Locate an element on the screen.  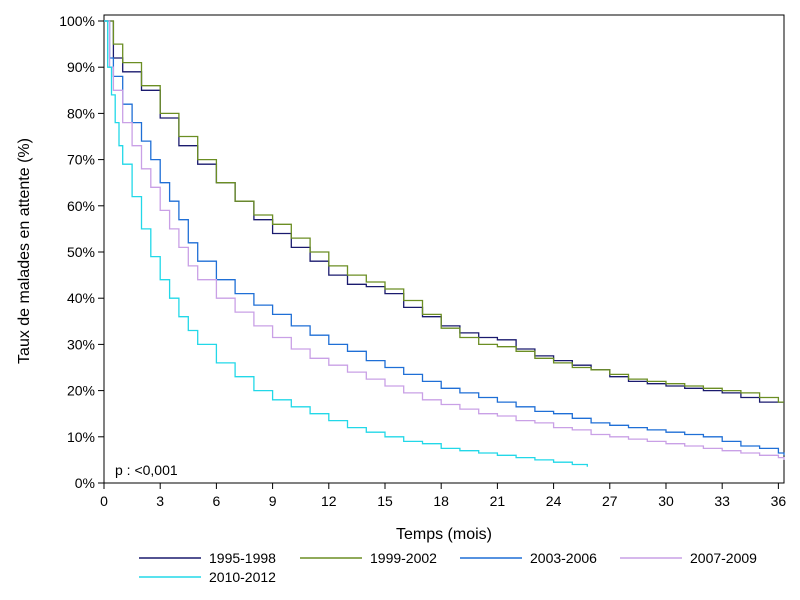
y-tick-label: 50% is located at coordinates (81, 252).